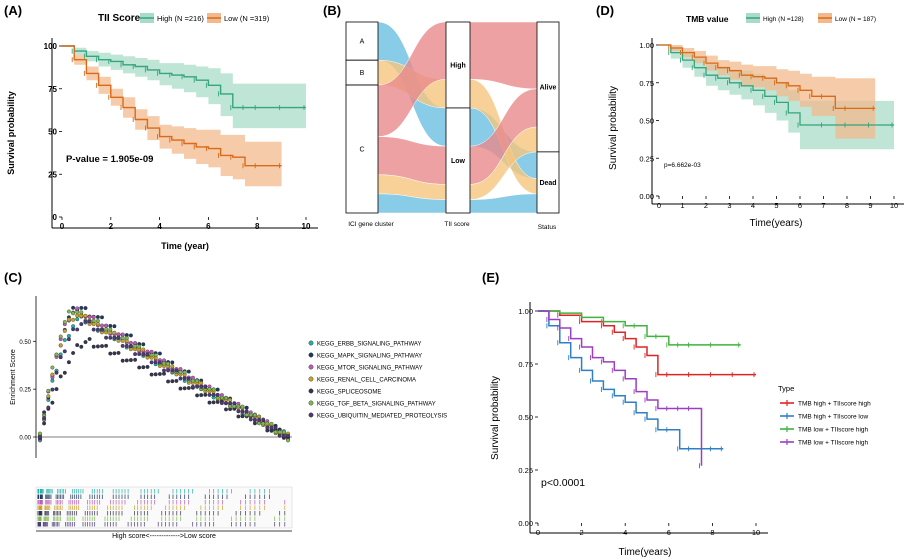 The width and height of the screenshot is (908, 560). Describe the element at coordinates (490, 277) in the screenshot. I see `panel-e-label: (E)` at that location.